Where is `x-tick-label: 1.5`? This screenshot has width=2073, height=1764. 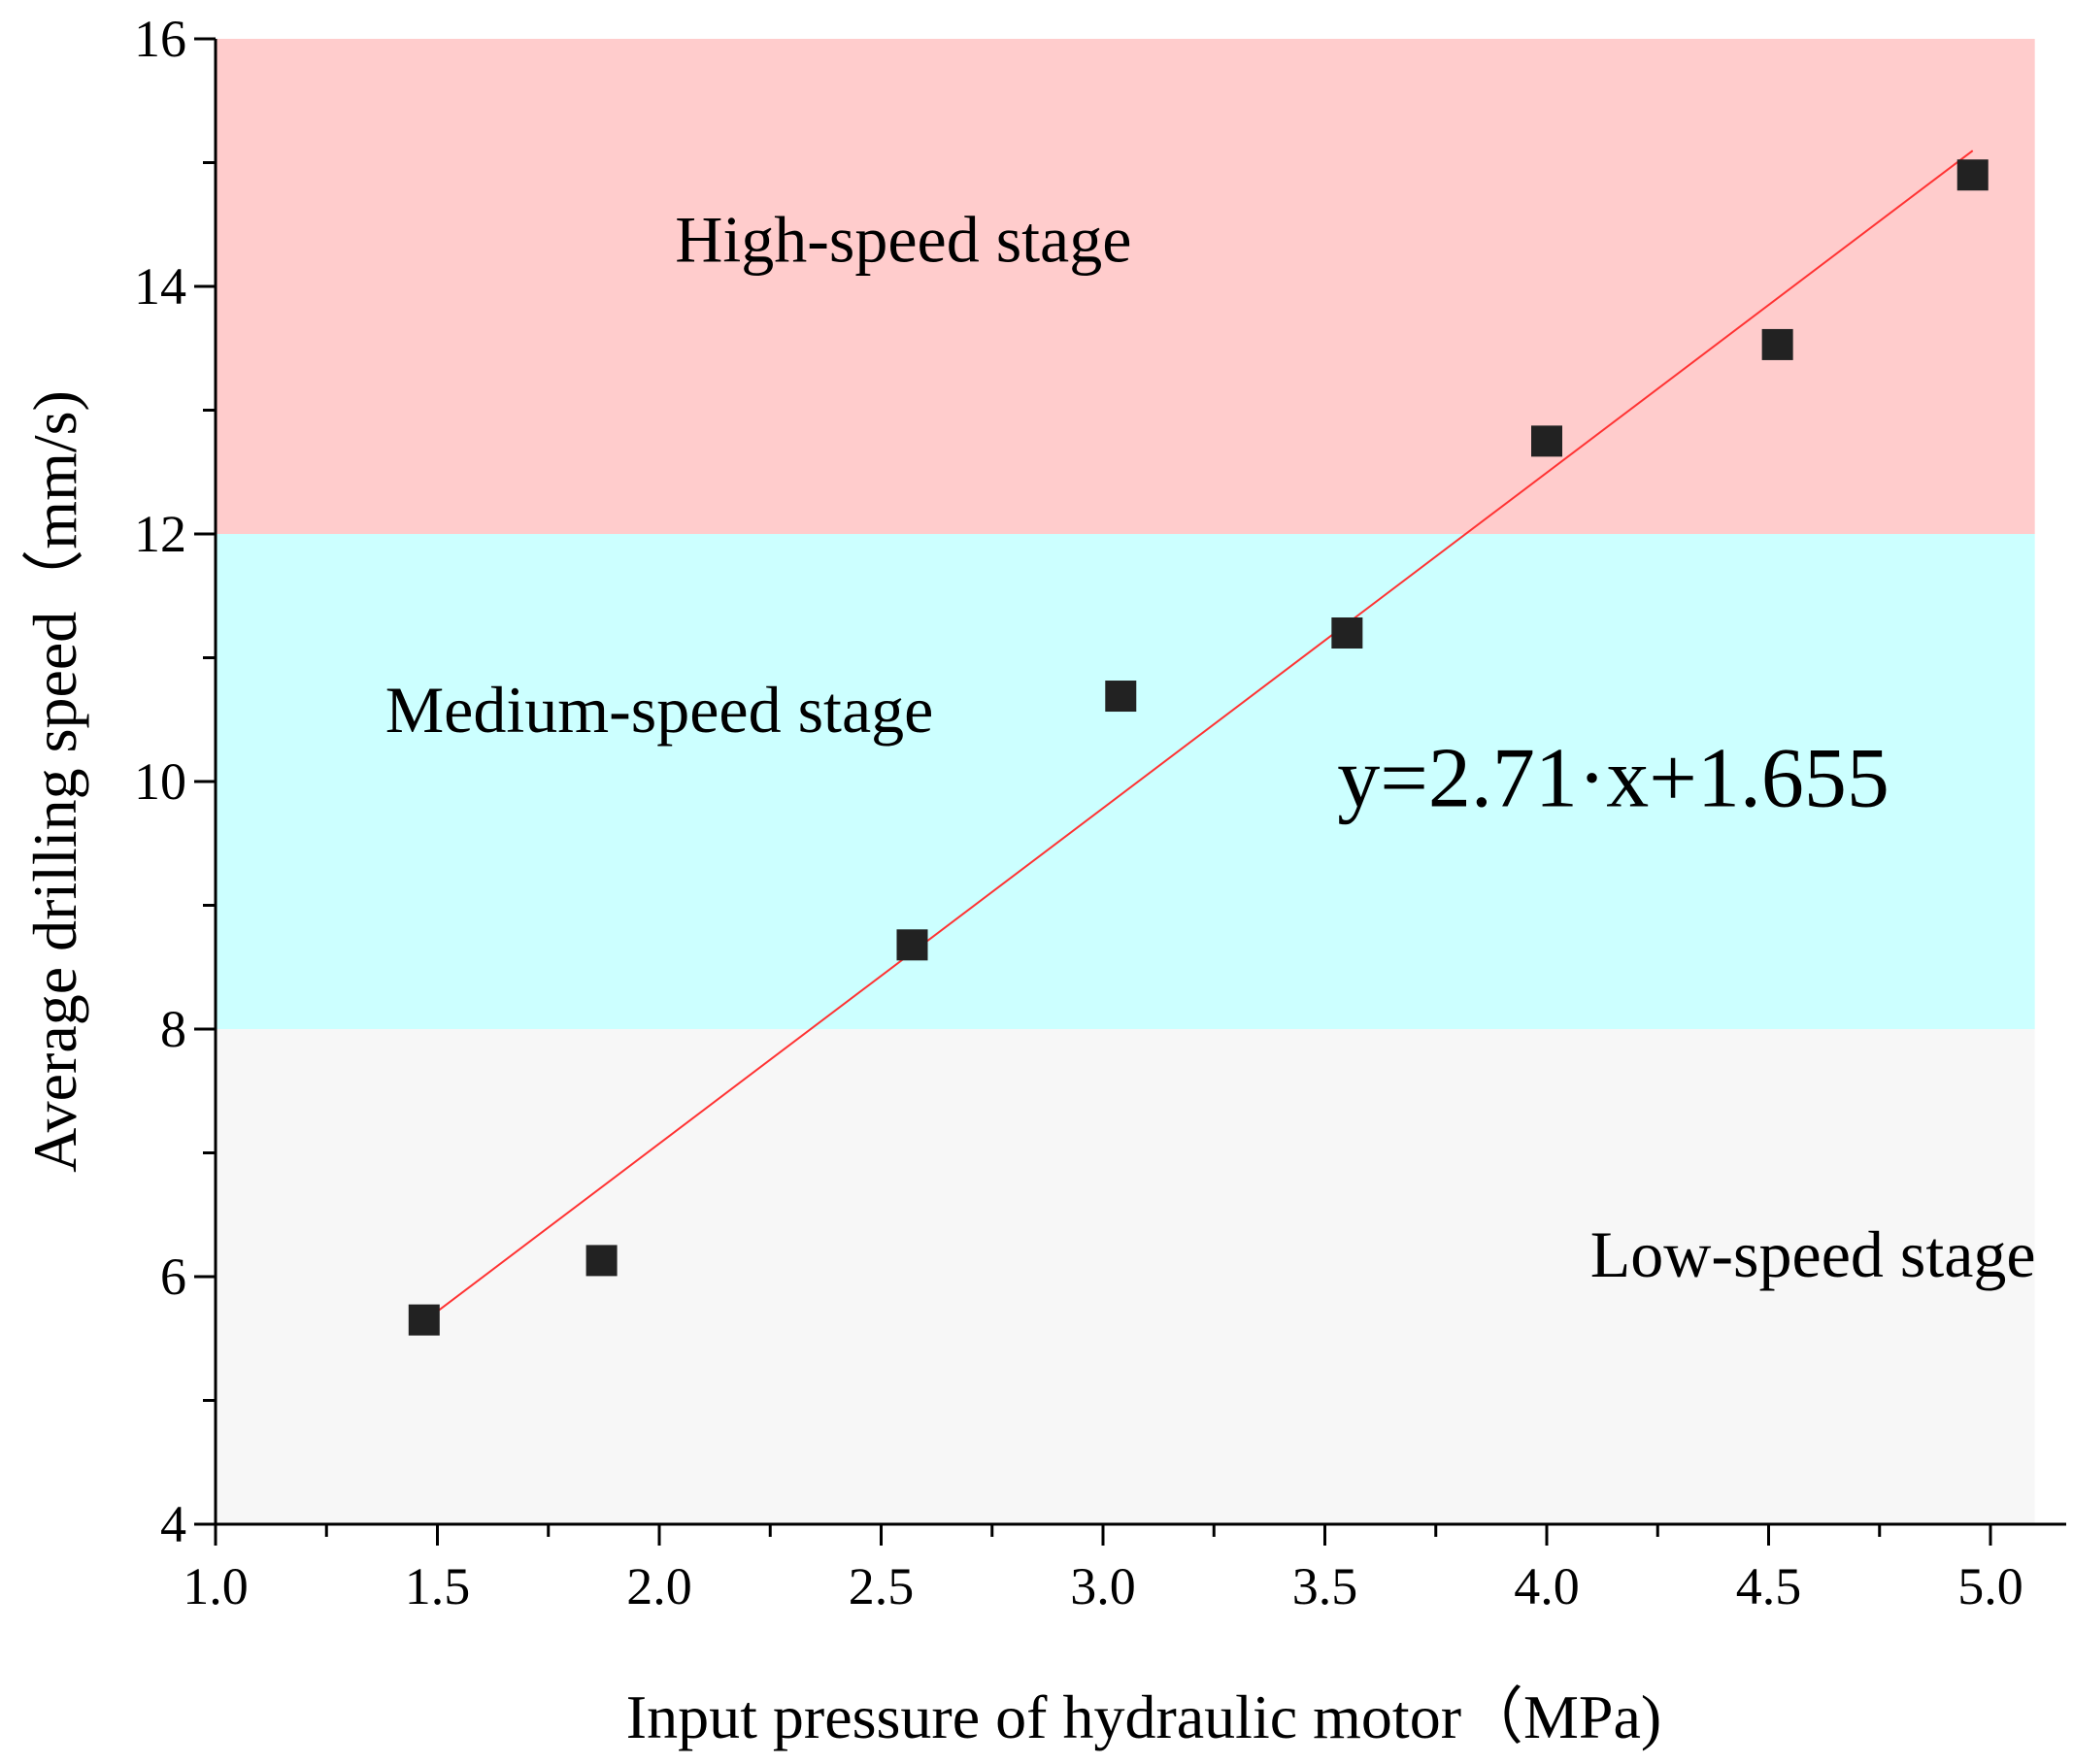 x-tick-label: 1.5 is located at coordinates (438, 1586).